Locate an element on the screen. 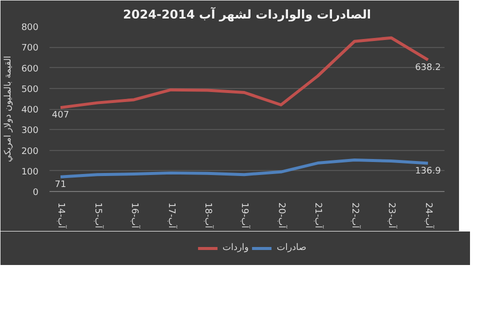 The height and width of the screenshot is (322, 480). data-label: 638.2 is located at coordinates (428, 67).